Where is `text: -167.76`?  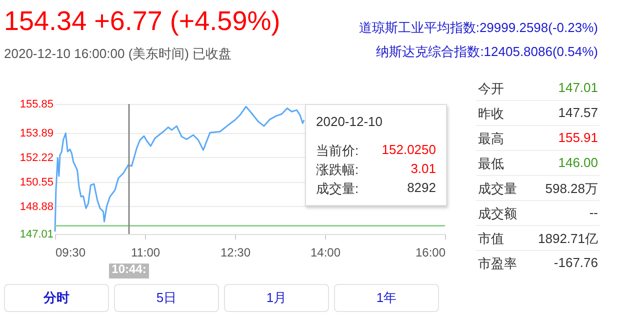 text: -167.76 is located at coordinates (576, 262).